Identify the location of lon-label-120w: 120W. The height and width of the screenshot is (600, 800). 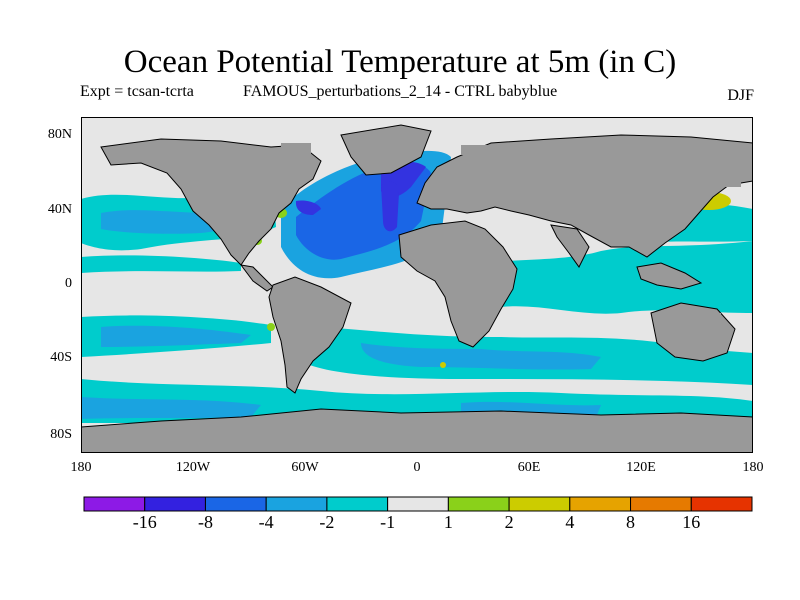
(193, 467).